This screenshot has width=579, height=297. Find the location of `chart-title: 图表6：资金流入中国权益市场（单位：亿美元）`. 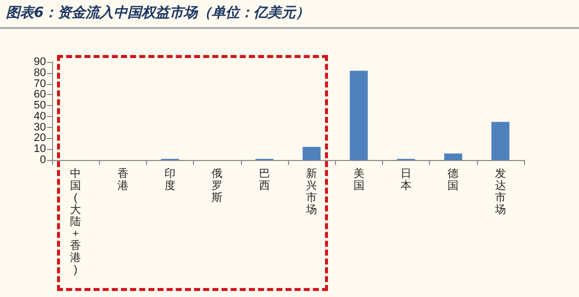

chart-title: 图表6：资金流入中国权益市场（单位：亿美元） is located at coordinates (158, 13).